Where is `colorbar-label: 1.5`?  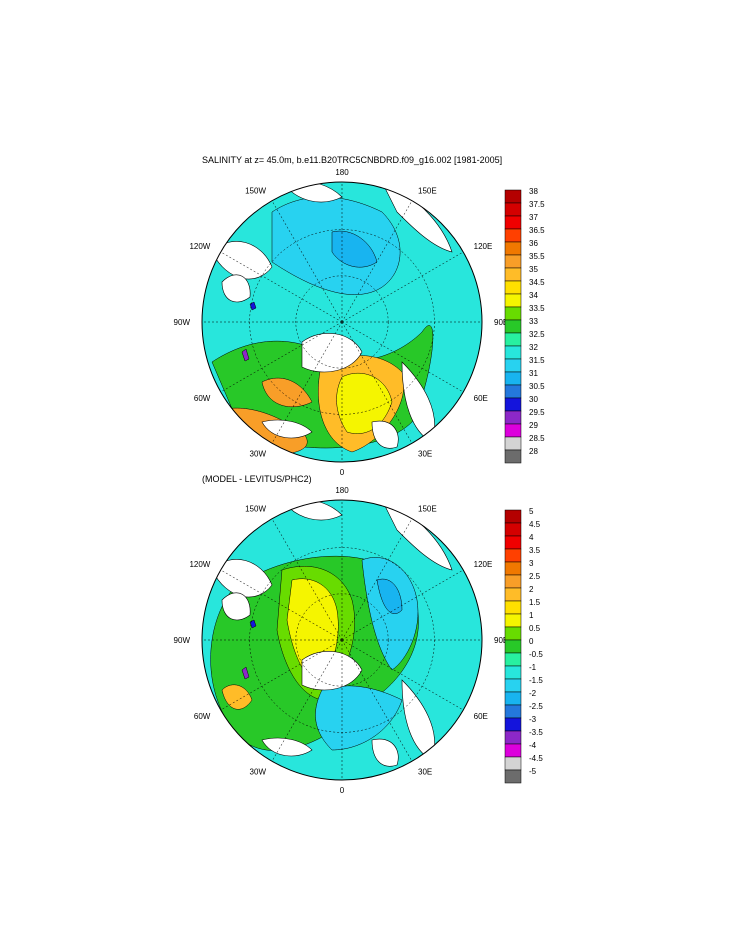 colorbar-label: 1.5 is located at coordinates (535, 602).